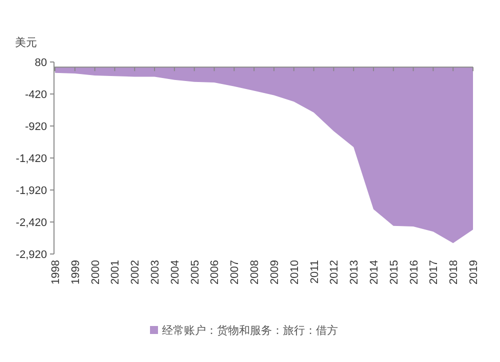 Image resolution: width=500 pixels, height=362 pixels. I want to click on x-tick-label: 2011, so click(314, 272).